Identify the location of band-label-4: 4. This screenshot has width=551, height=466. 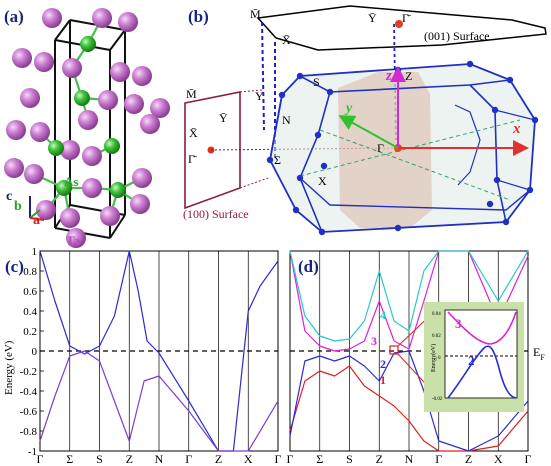
(383, 315).